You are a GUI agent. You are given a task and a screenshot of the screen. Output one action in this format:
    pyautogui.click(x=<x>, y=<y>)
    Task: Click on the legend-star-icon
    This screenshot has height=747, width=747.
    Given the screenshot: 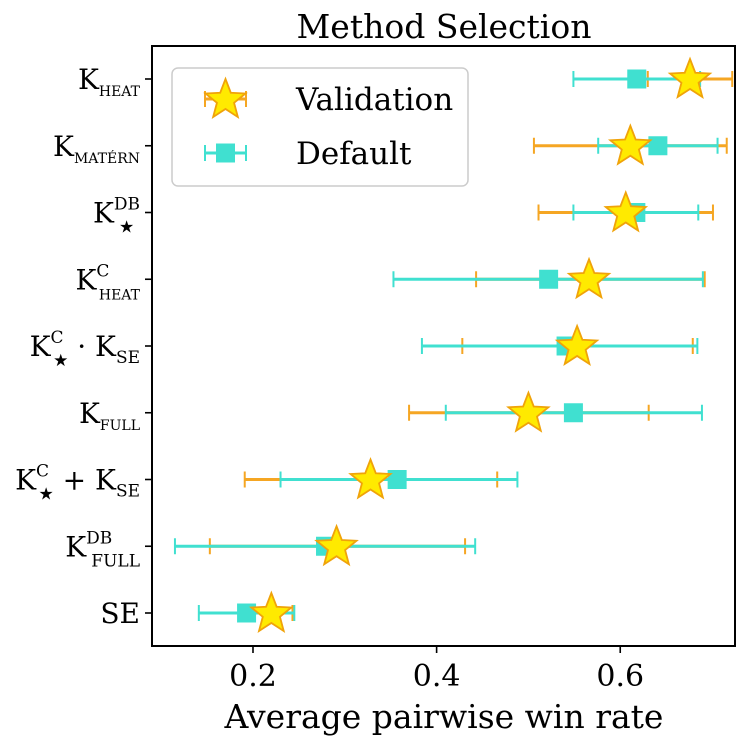 What is the action you would take?
    pyautogui.click(x=225, y=98)
    